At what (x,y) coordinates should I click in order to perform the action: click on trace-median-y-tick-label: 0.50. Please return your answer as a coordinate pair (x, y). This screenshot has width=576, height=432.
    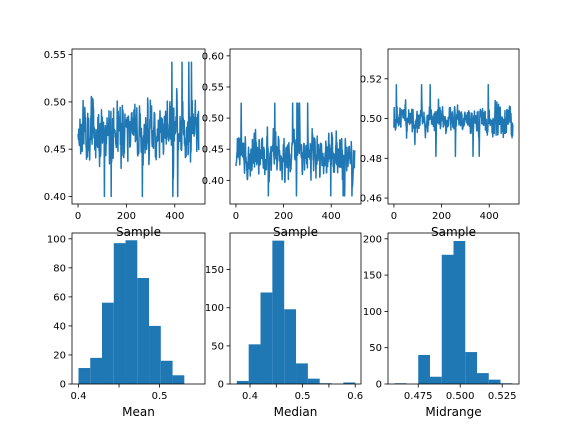
    Looking at the image, I should click on (213, 119).